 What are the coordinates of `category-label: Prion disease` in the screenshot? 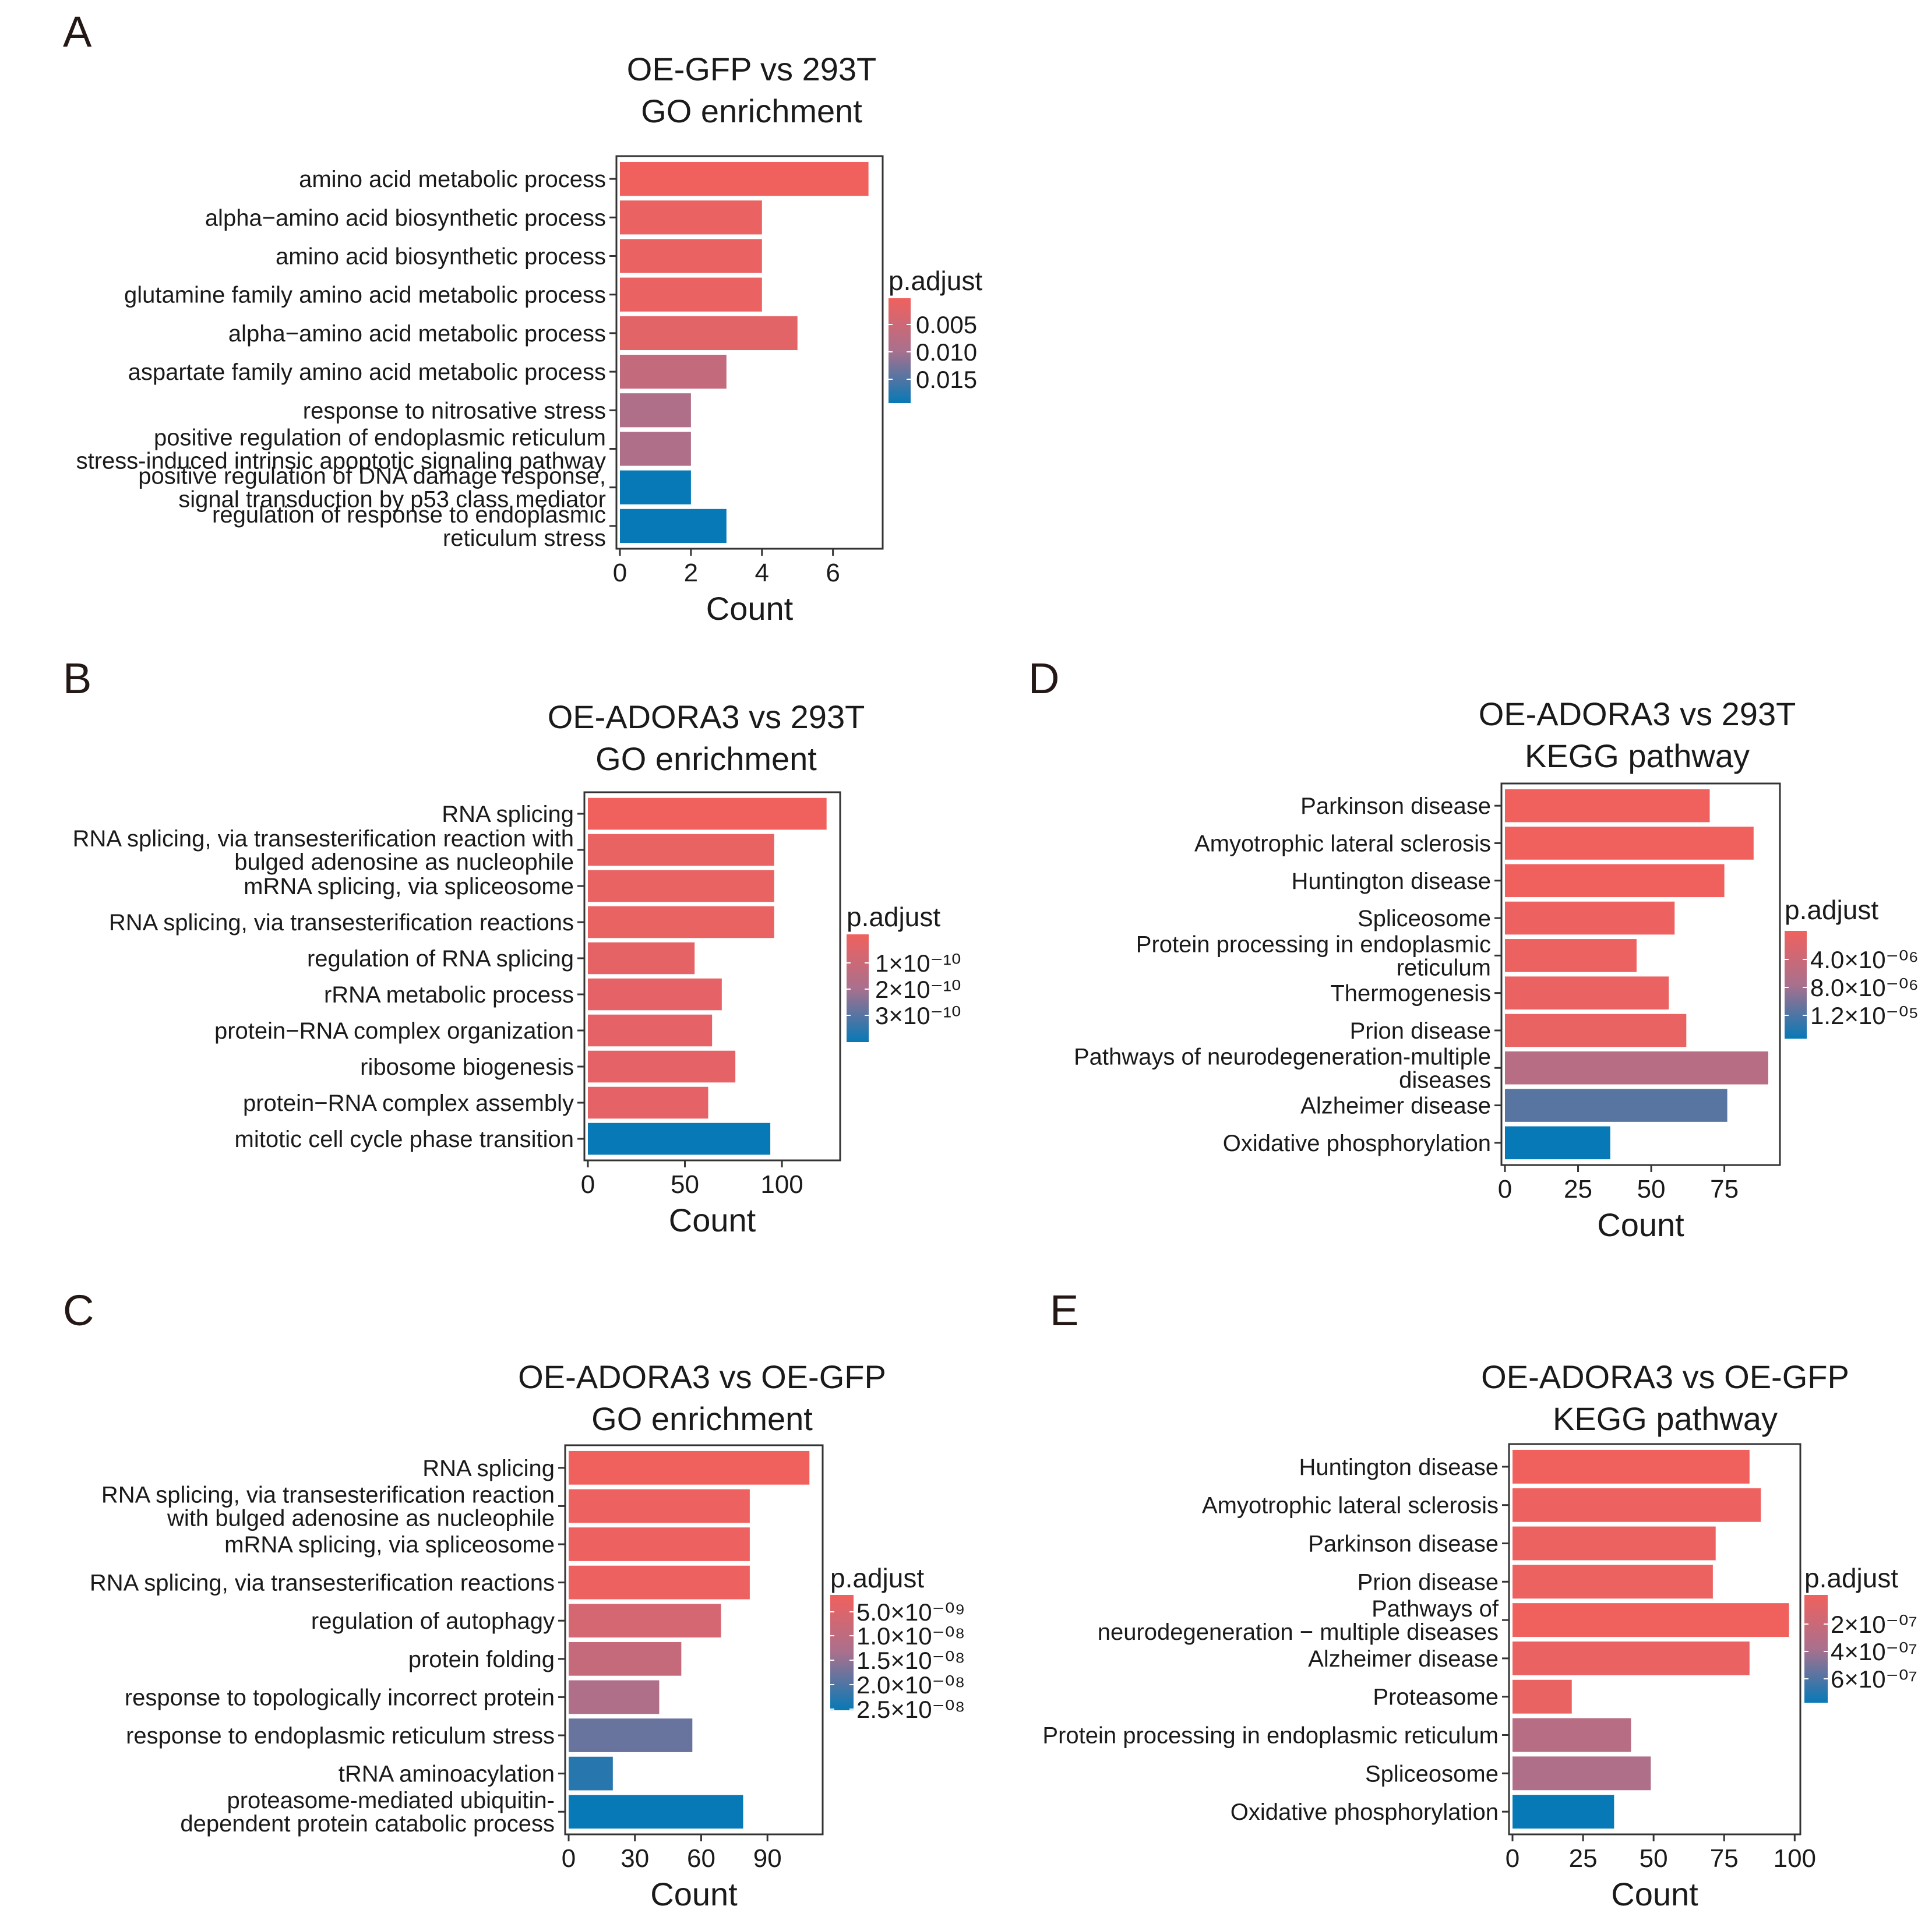 It's located at (1420, 1031).